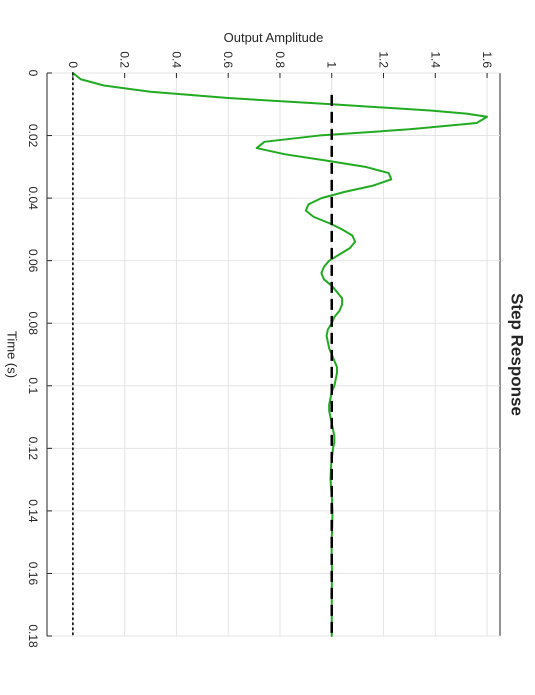 This screenshot has width=535, height=695. I want to click on time-tick-label: 0.16, so click(33, 574).